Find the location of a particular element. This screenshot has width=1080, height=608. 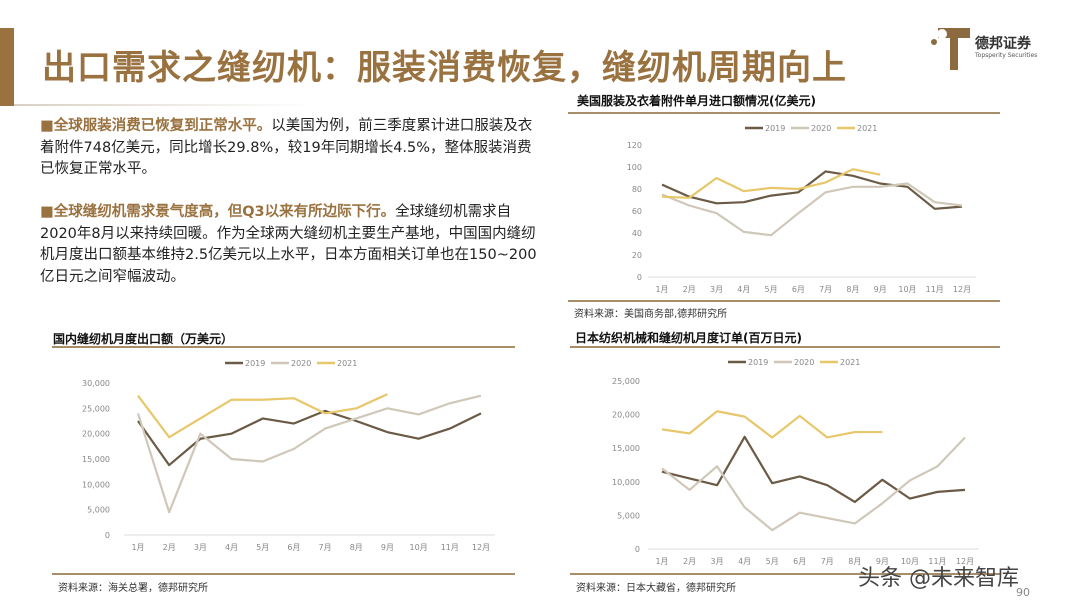

y-tick-label: 120 is located at coordinates (634, 145).